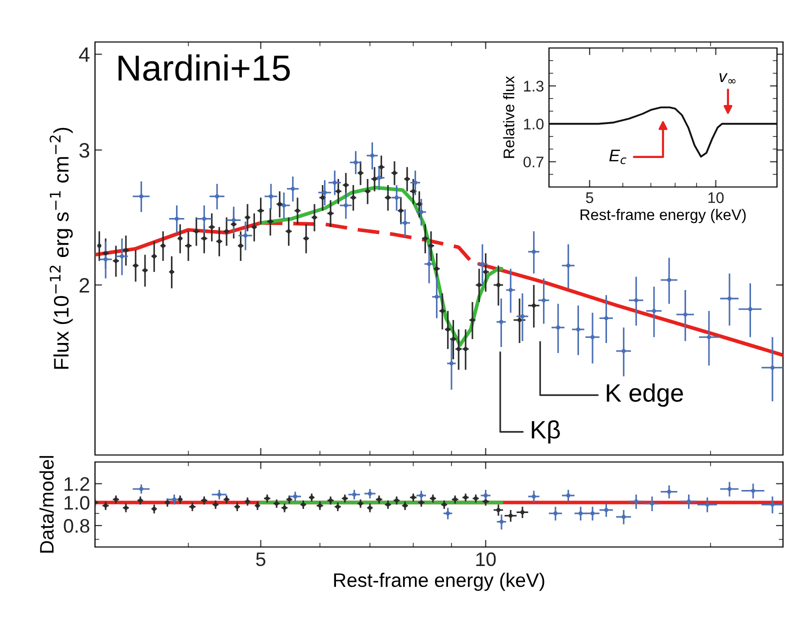 The height and width of the screenshot is (626, 811). I want to click on y-axis-title: Relative flux, so click(508, 117).